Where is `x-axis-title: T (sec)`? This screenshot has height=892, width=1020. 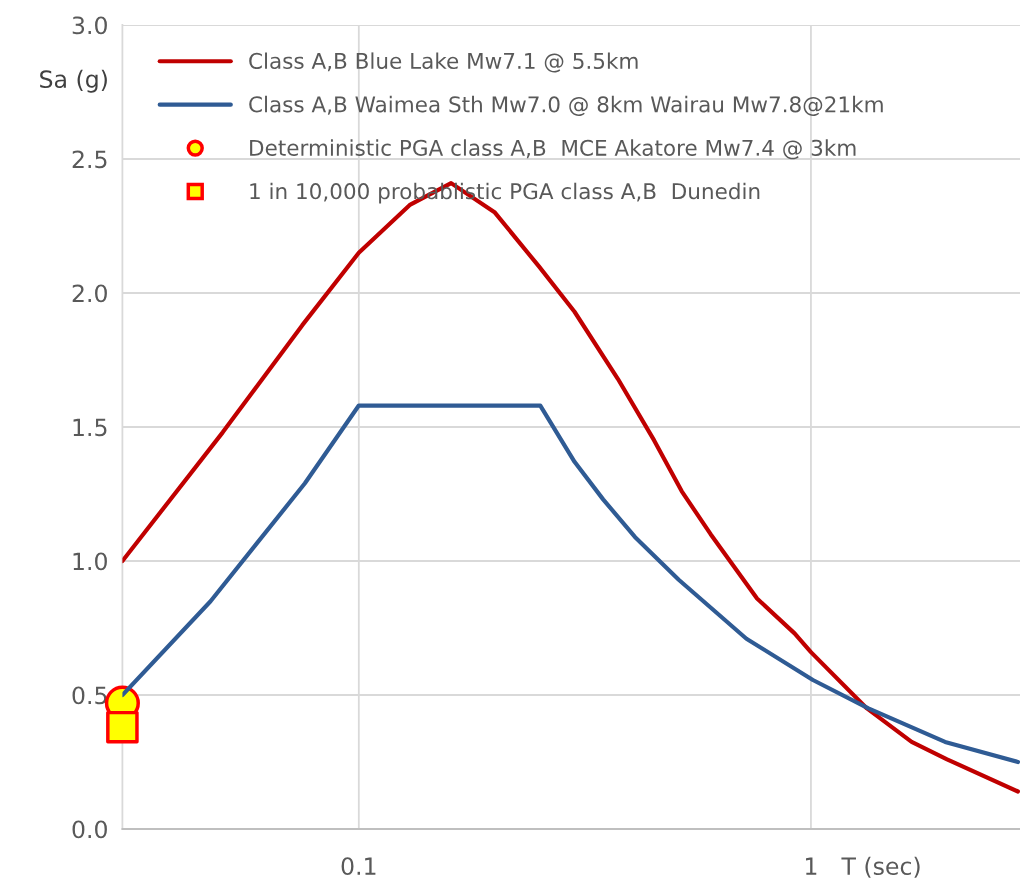 x-axis-title: T (sec) is located at coordinates (880, 867).